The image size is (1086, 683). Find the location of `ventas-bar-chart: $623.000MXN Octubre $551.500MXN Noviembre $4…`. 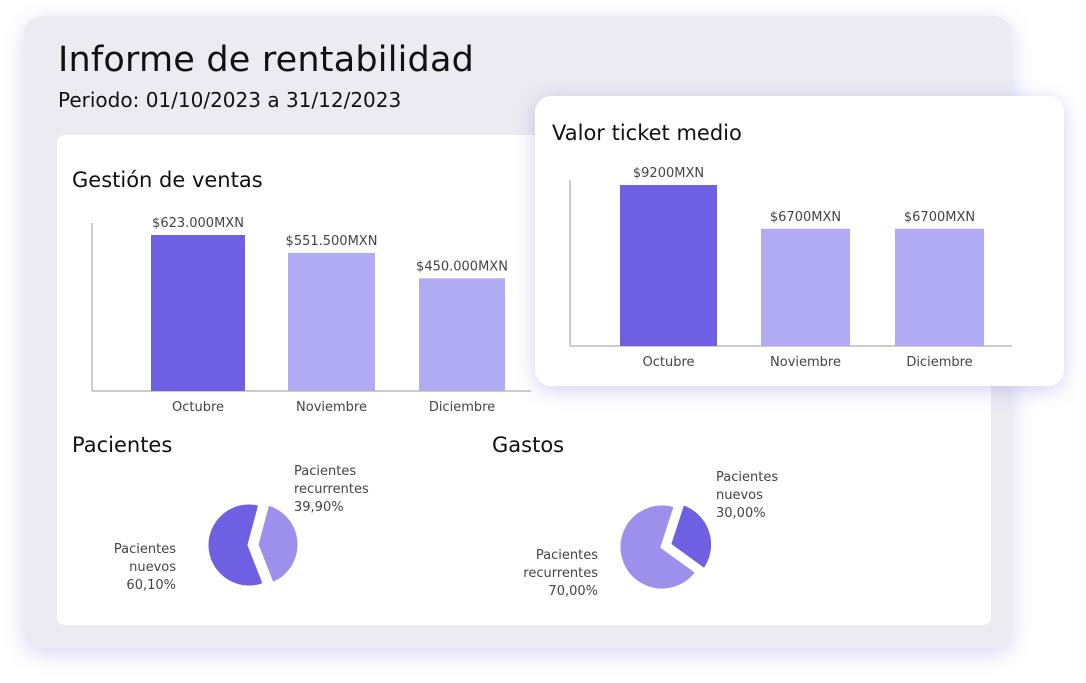

ventas-bar-chart: $623.000MXN Octubre $551.500MXN Noviembre $4… is located at coordinates (311, 315).